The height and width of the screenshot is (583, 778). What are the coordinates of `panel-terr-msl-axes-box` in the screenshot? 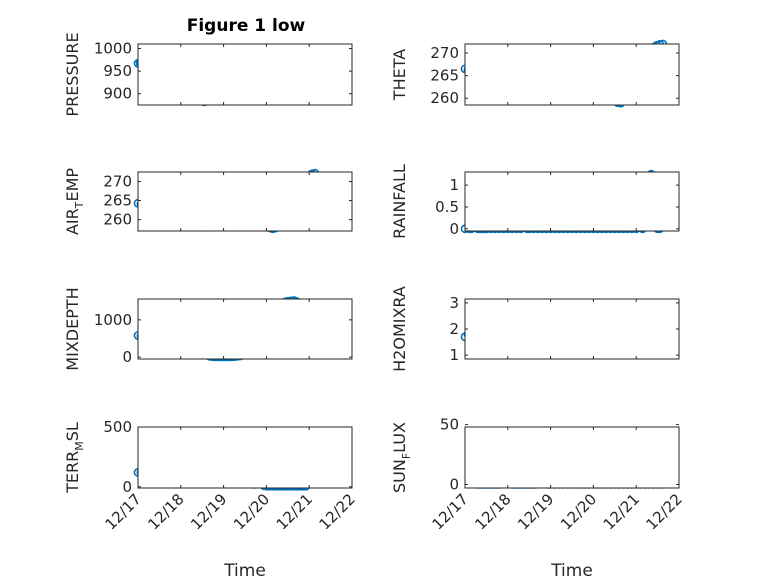 It's located at (245, 457).